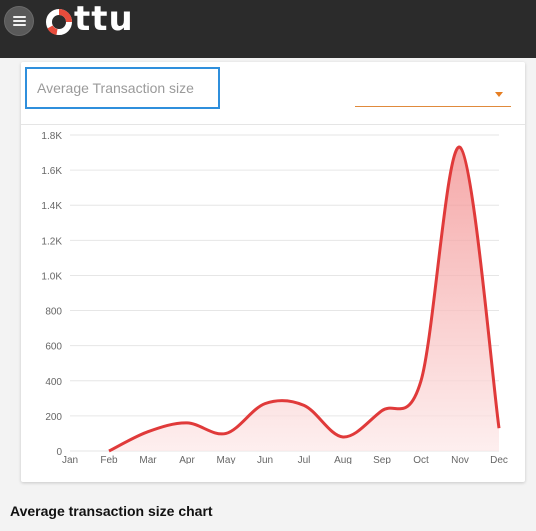  What do you see at coordinates (265, 459) in the screenshot?
I see `x-tick-label: Jun` at bounding box center [265, 459].